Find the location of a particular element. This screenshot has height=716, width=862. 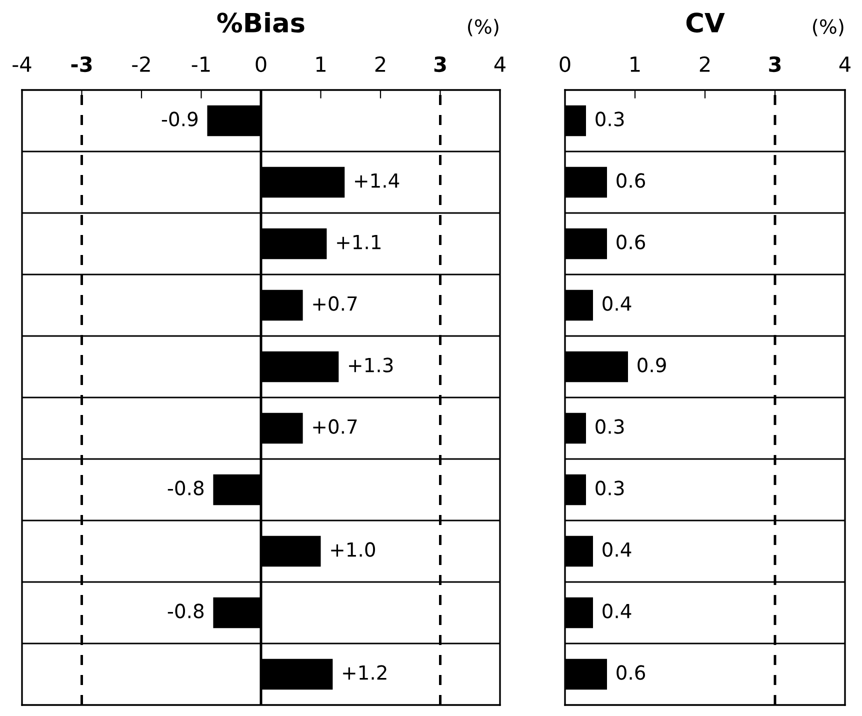

data-label: +1.3 is located at coordinates (371, 365).